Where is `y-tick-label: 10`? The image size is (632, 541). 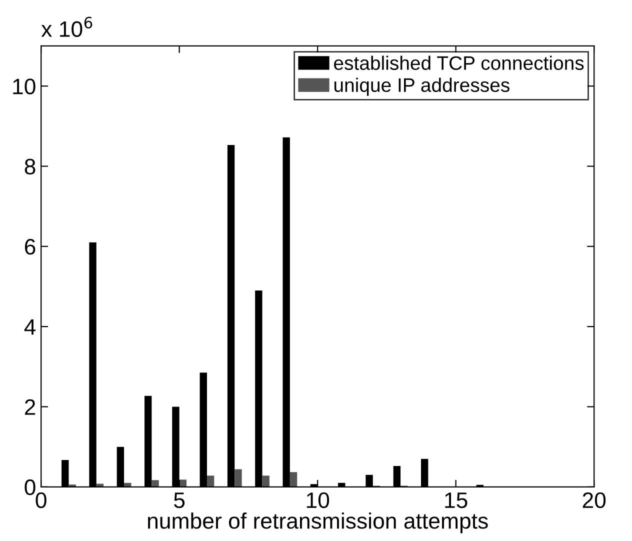 y-tick-label: 10 is located at coordinates (24, 86).